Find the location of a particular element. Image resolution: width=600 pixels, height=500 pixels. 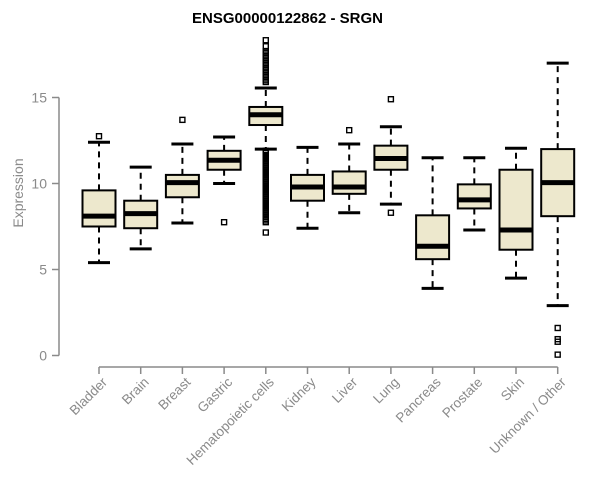

x-tick-label-breast: Breast is located at coordinates (174, 393).